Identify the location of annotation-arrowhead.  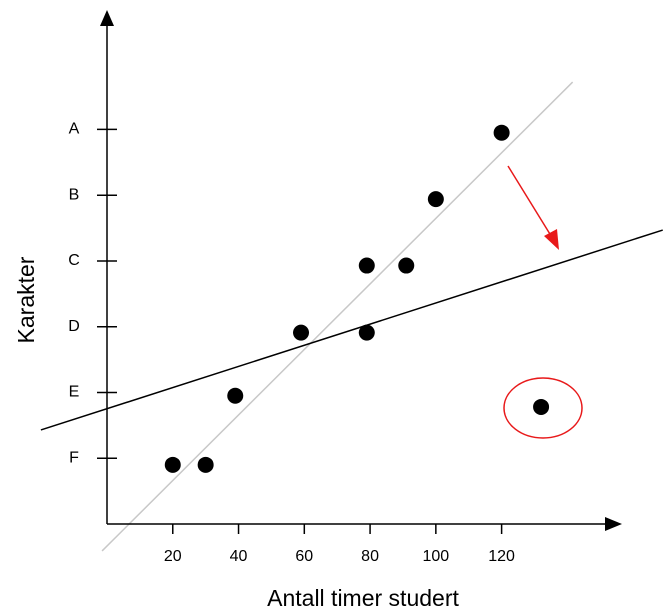
(551, 239).